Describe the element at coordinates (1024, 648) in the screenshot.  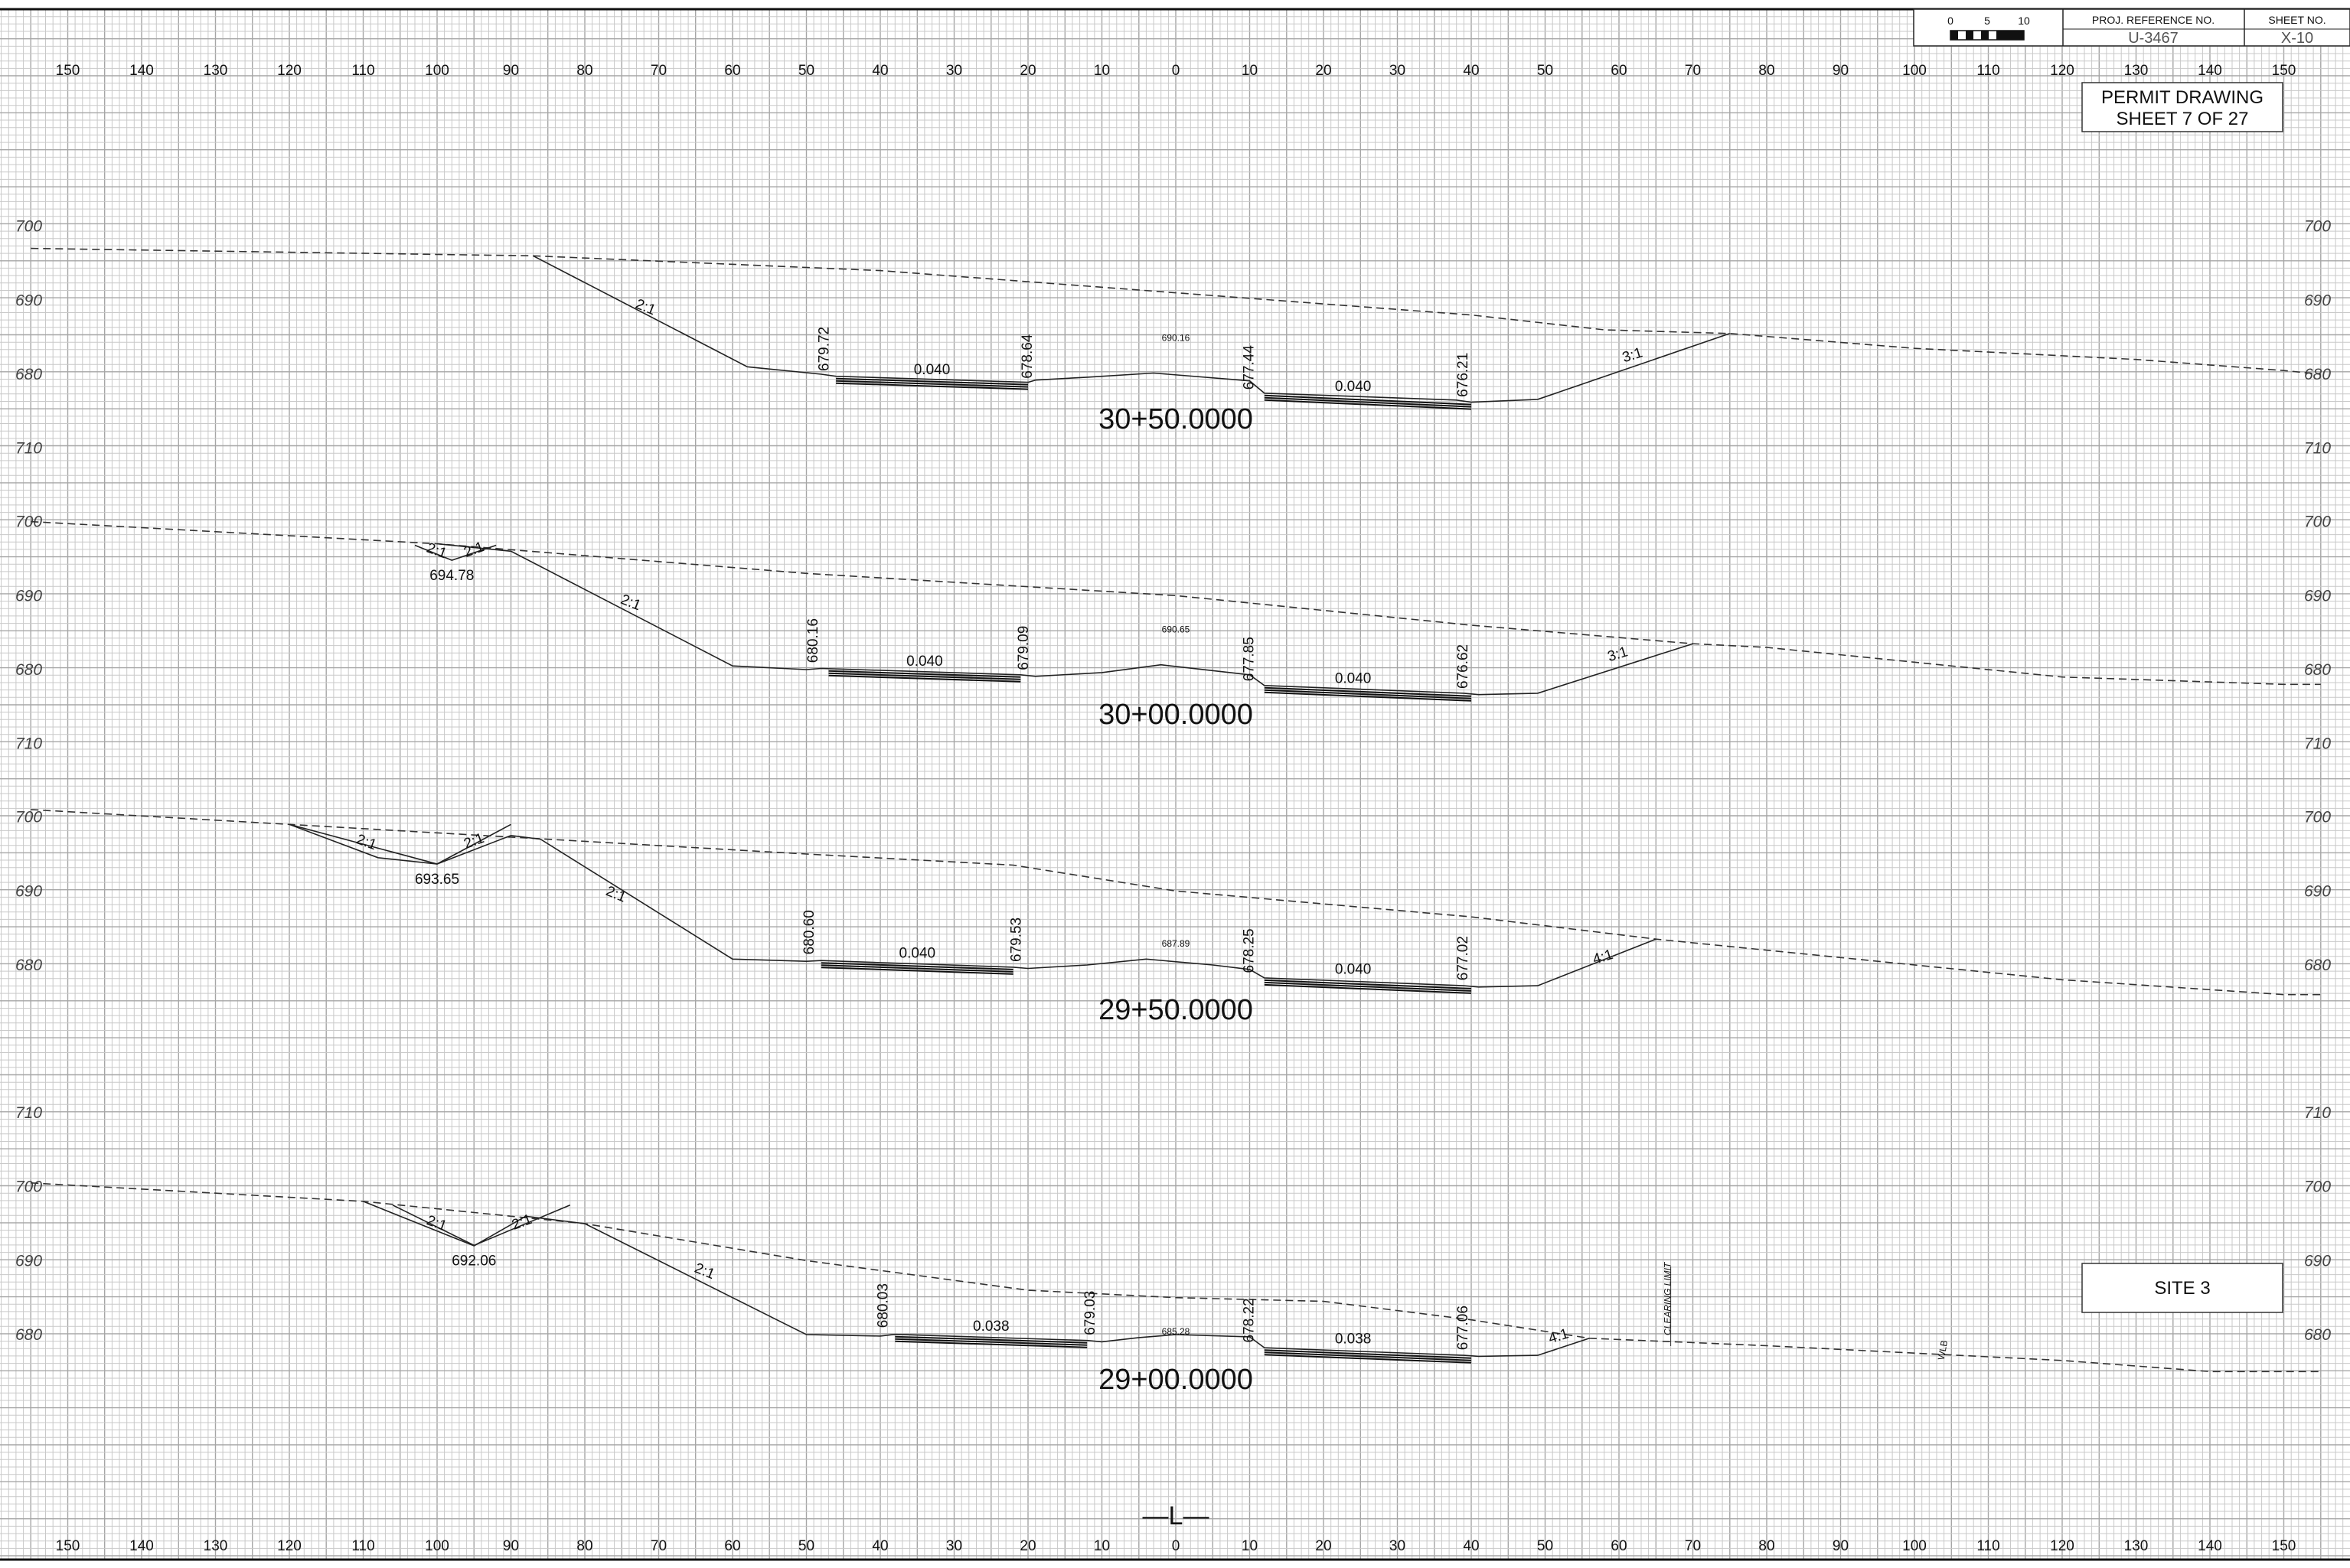
I see `edge-elevation-label: 679.09` at that location.